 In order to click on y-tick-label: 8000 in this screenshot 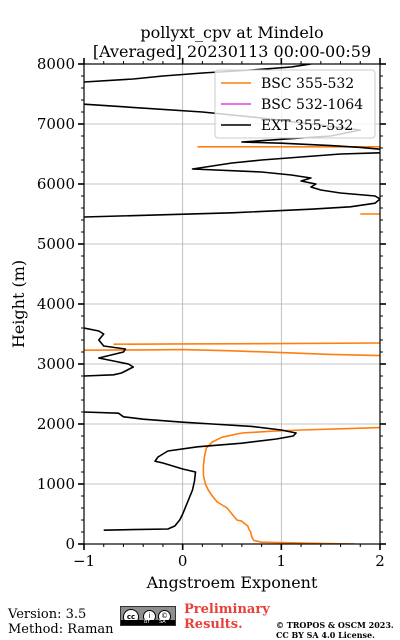, I will do `click(56, 64)`.